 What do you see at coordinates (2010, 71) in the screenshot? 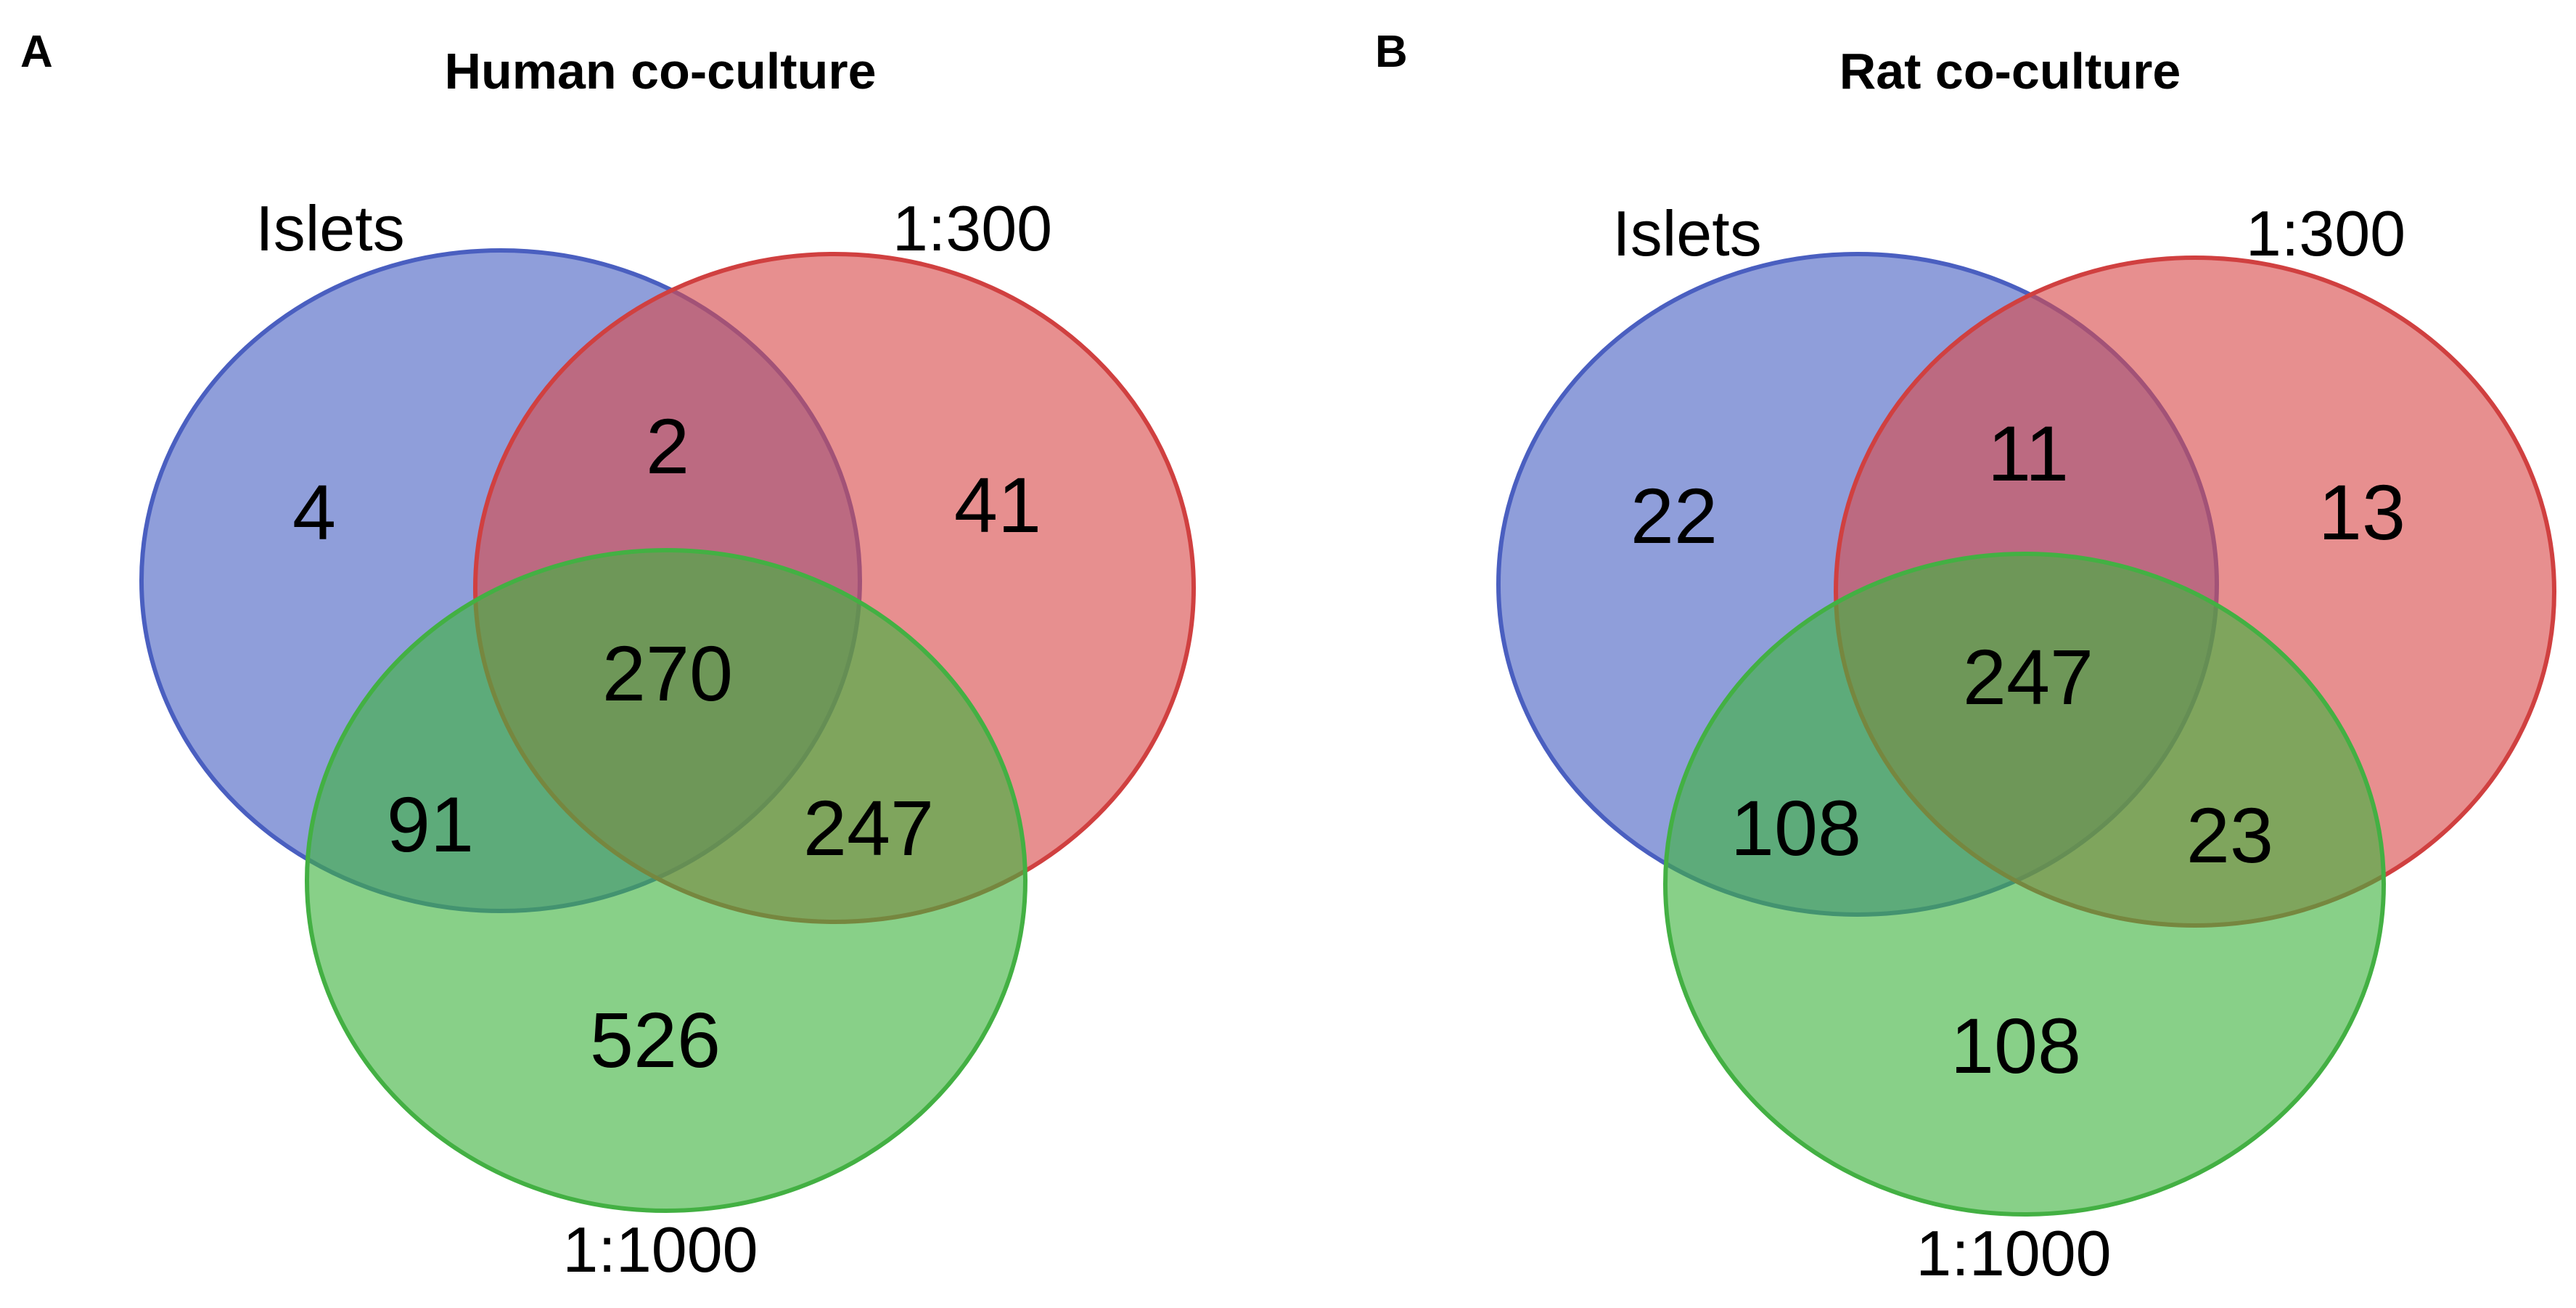
I see `panel-b-title: Rat co-culture` at bounding box center [2010, 71].